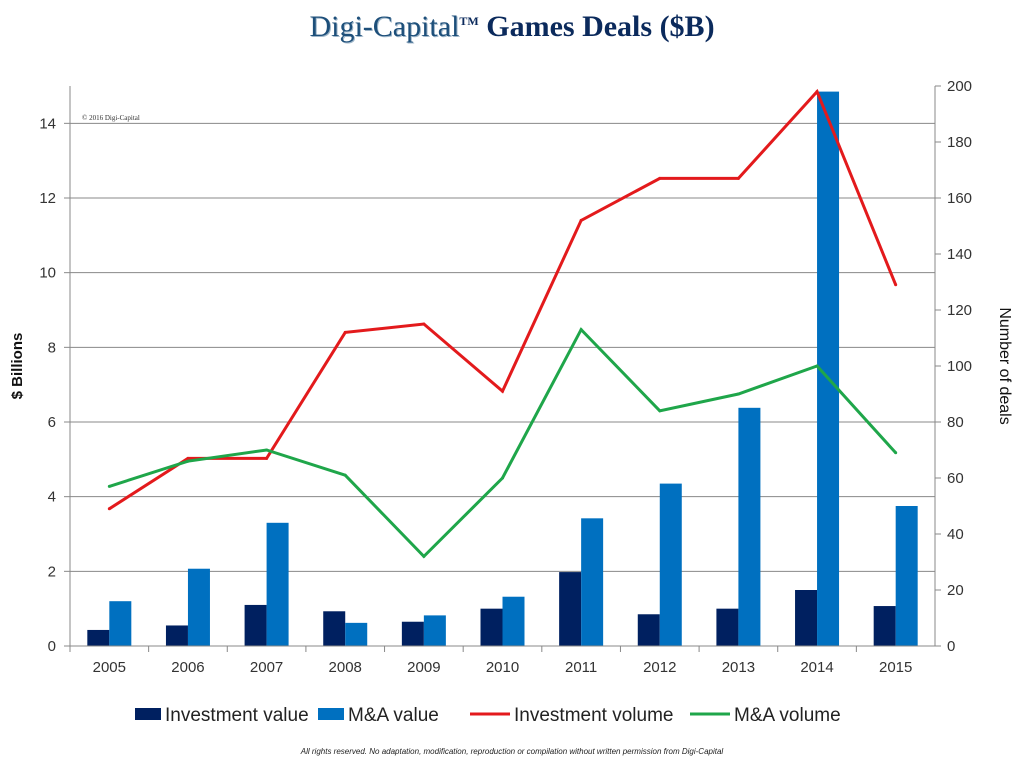 The width and height of the screenshot is (1024, 768). I want to click on title-text: Games Deals ($B), so click(600, 26).